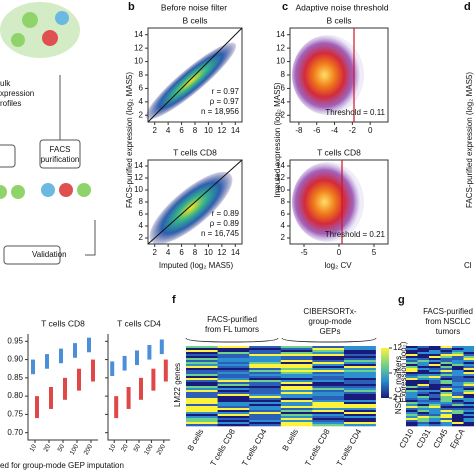  I want to click on panel-label: b, so click(131, 7).